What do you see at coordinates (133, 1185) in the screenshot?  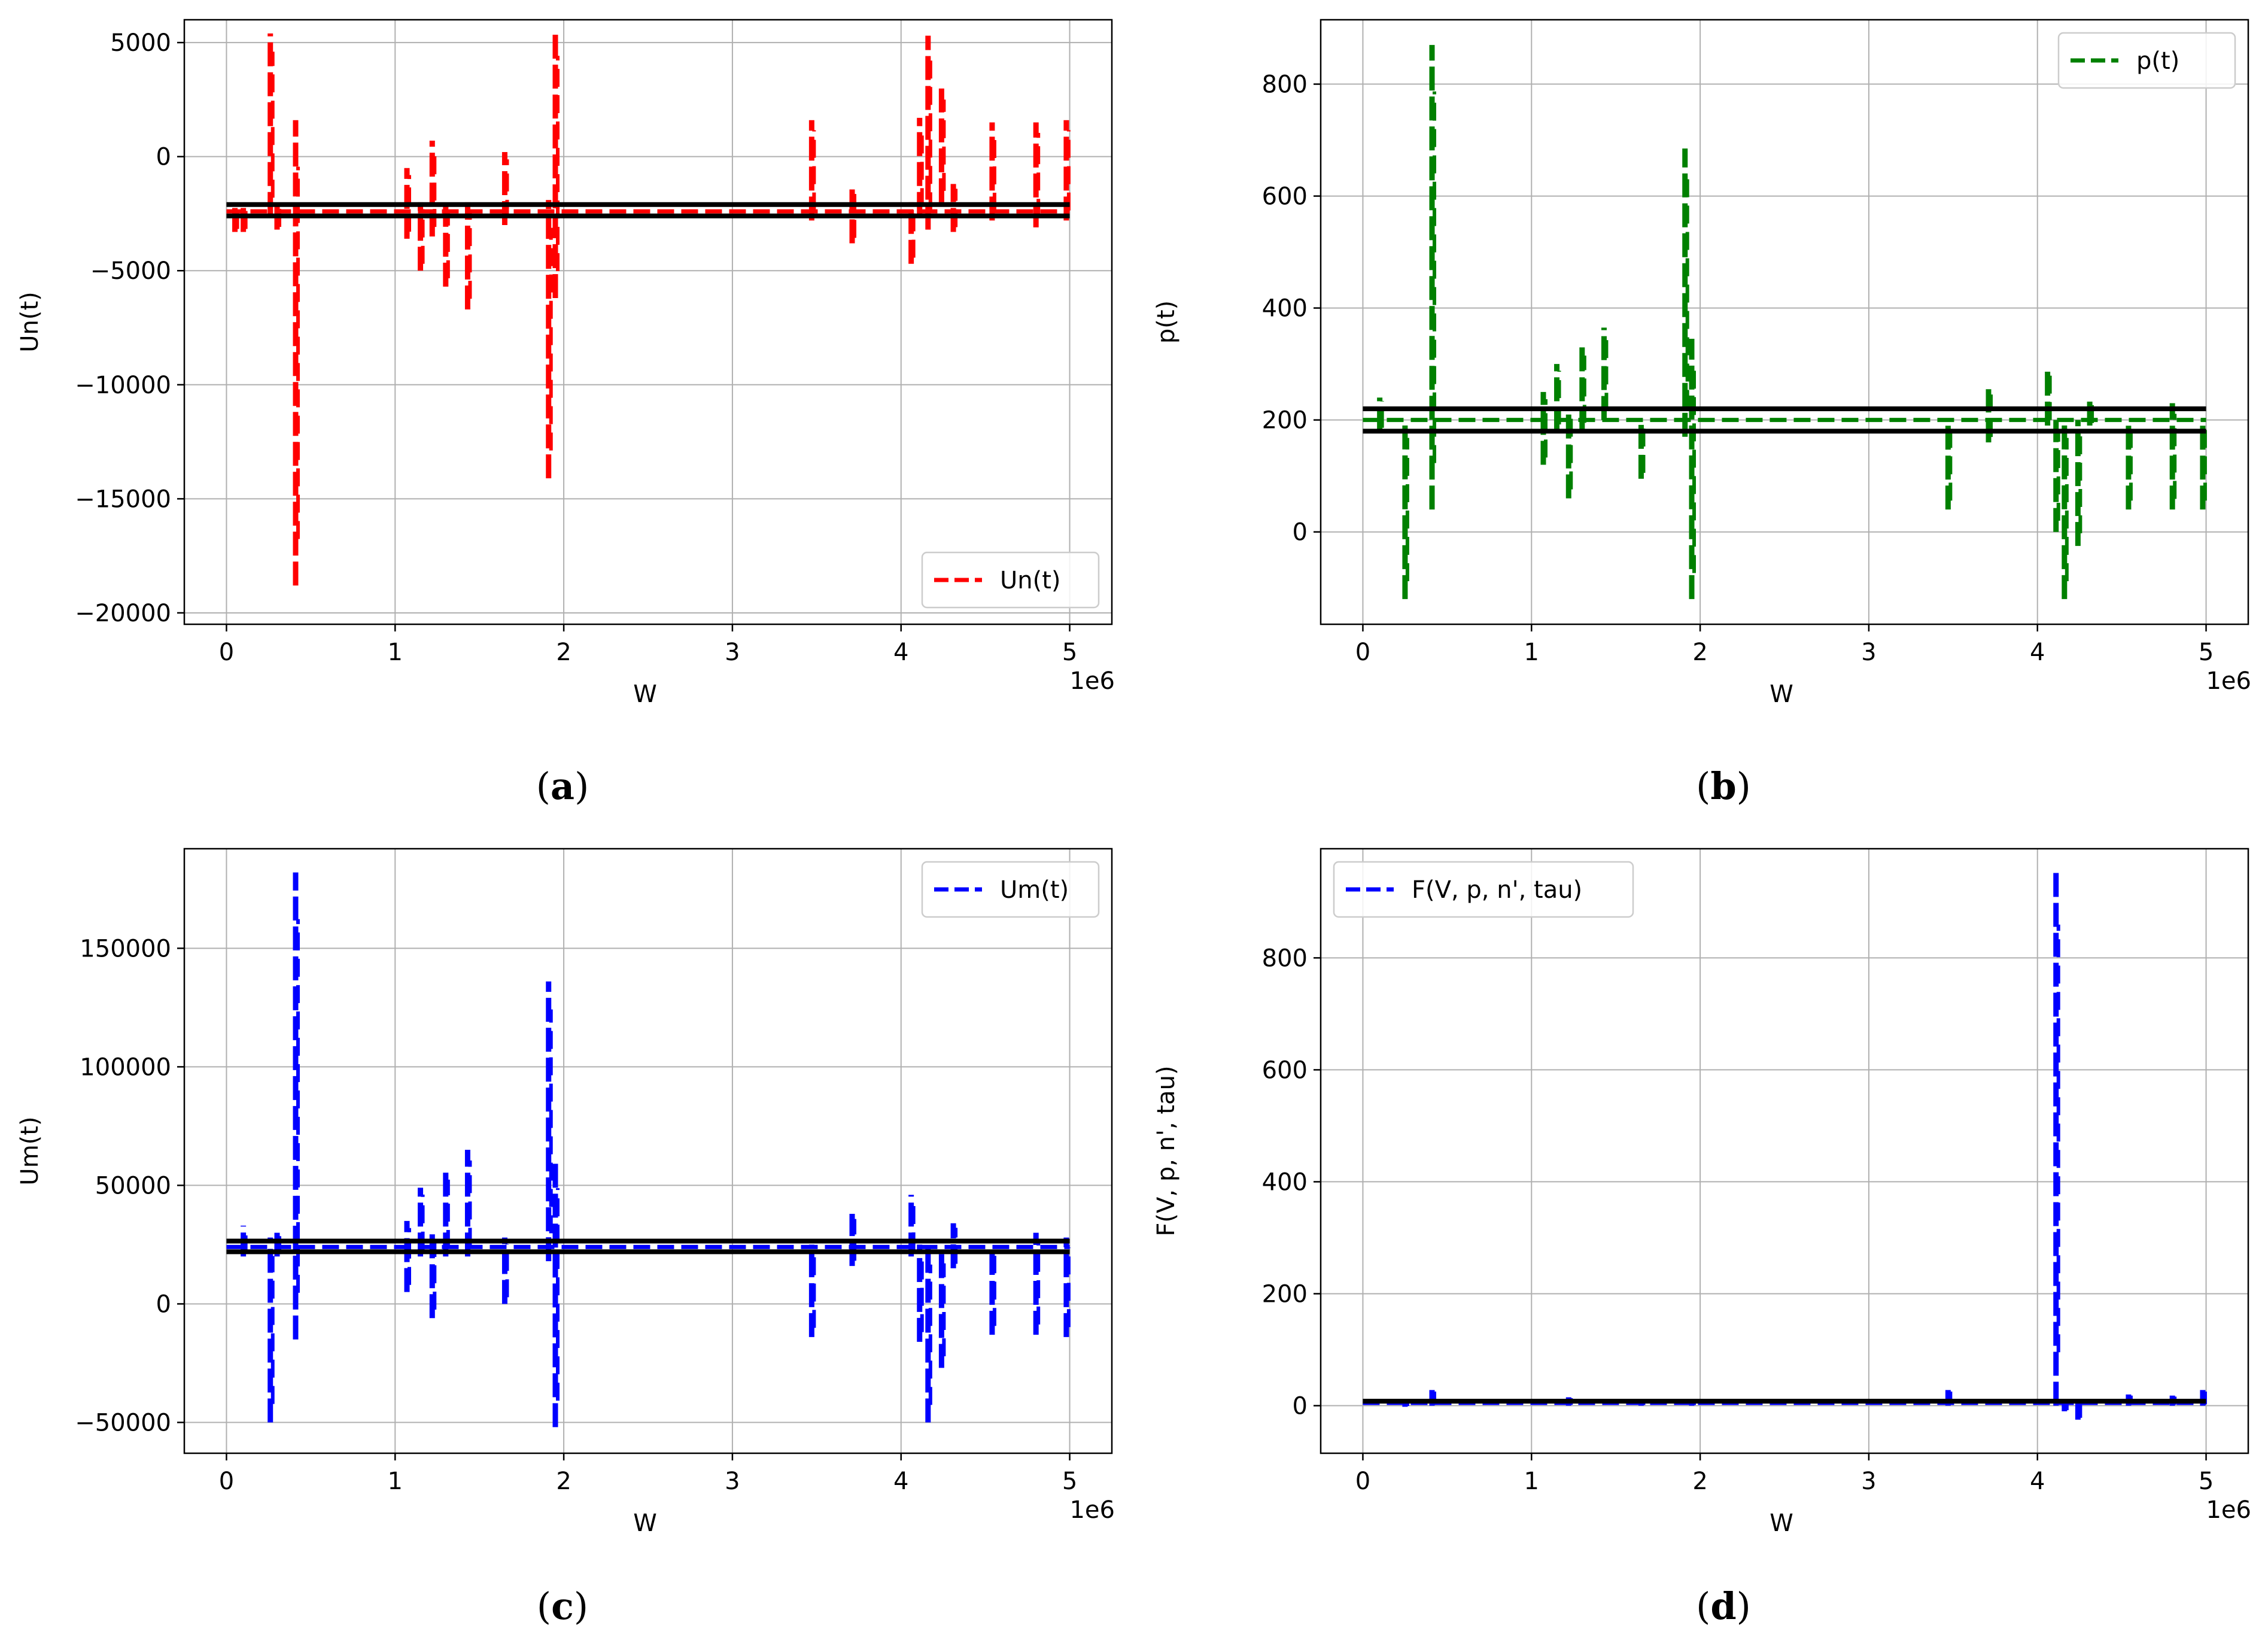 I see `y-tick-label: 50000` at bounding box center [133, 1185].